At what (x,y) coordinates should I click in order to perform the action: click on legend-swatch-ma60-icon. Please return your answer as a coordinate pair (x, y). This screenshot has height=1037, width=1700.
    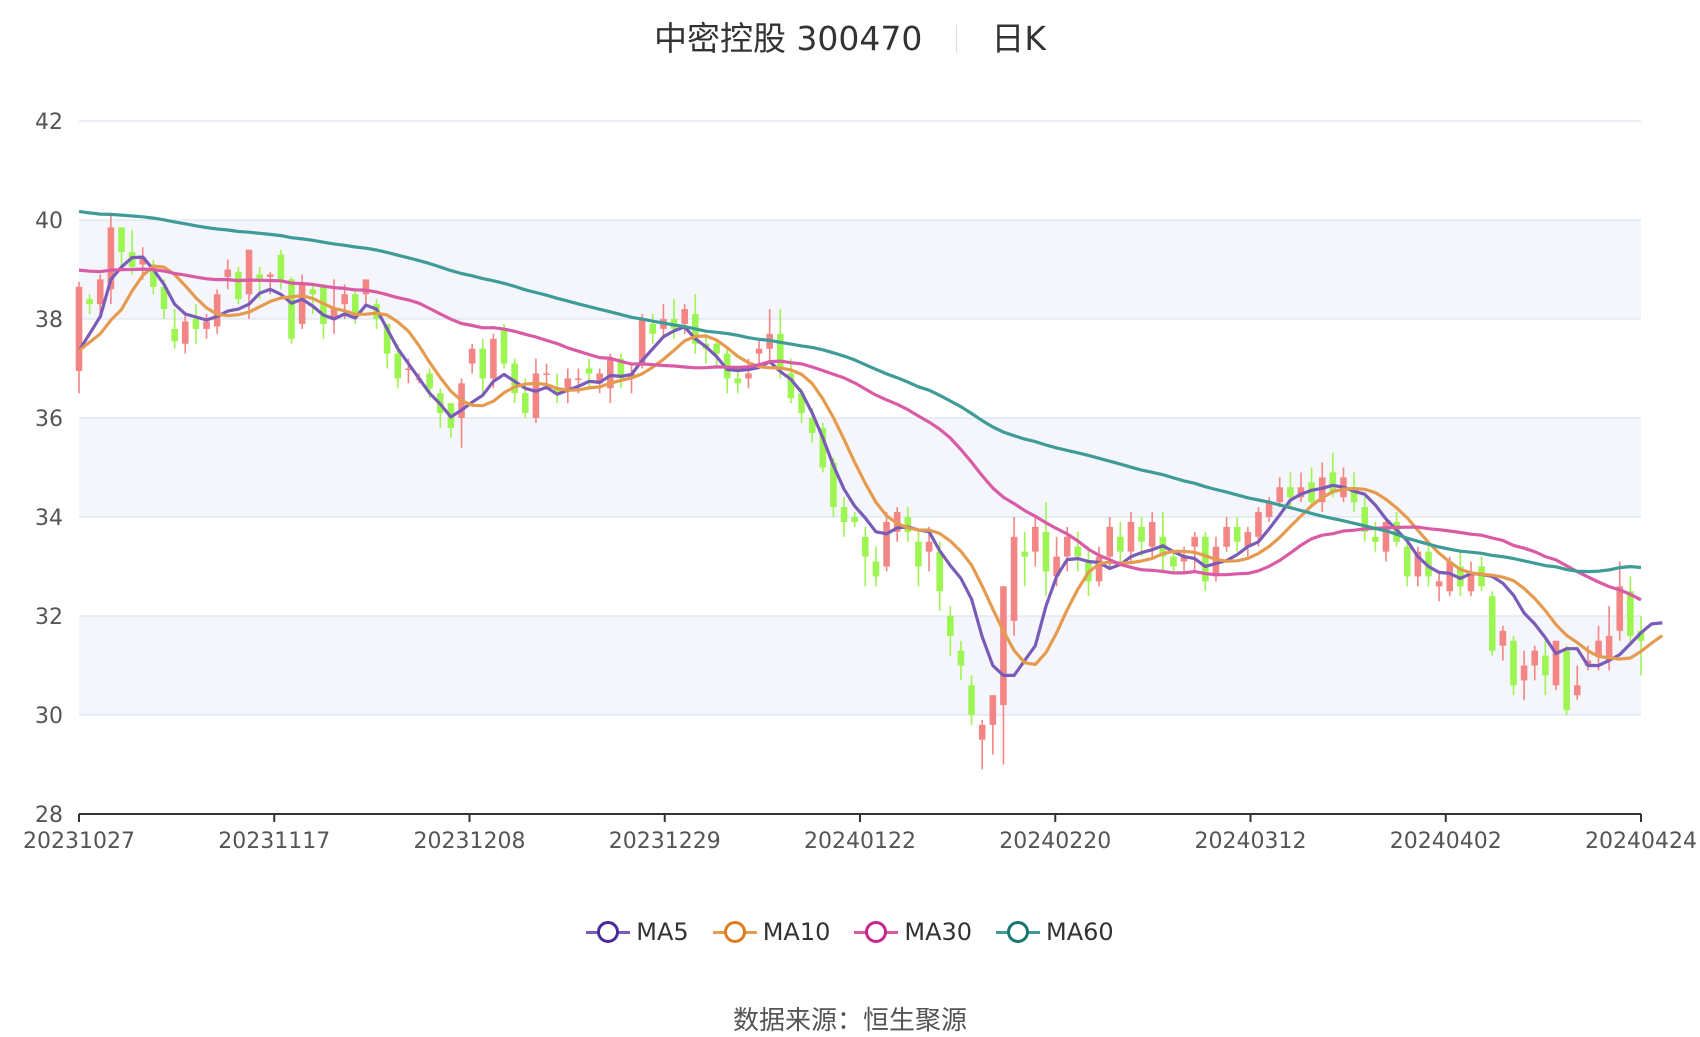
    Looking at the image, I should click on (1018, 932).